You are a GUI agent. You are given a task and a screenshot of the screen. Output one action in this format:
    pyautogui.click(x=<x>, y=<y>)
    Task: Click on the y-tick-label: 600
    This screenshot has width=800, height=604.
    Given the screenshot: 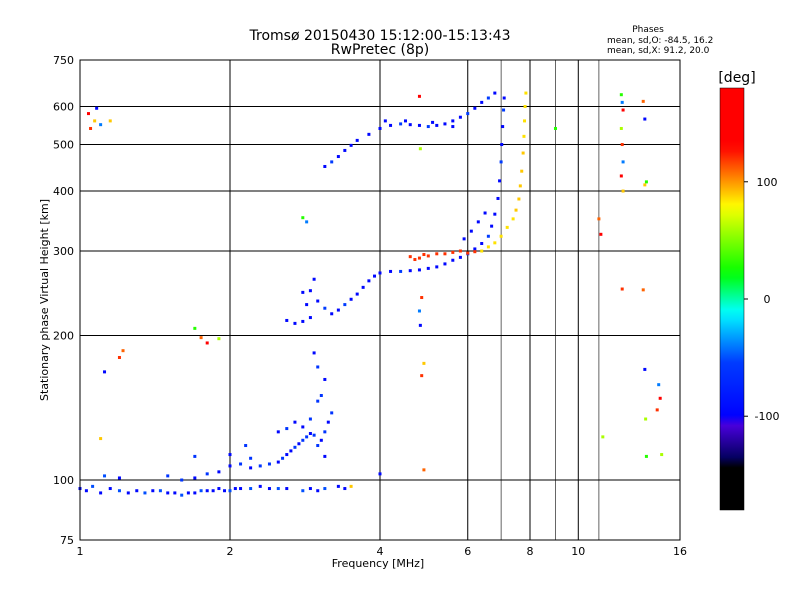 What is the action you would take?
    pyautogui.click(x=63, y=107)
    